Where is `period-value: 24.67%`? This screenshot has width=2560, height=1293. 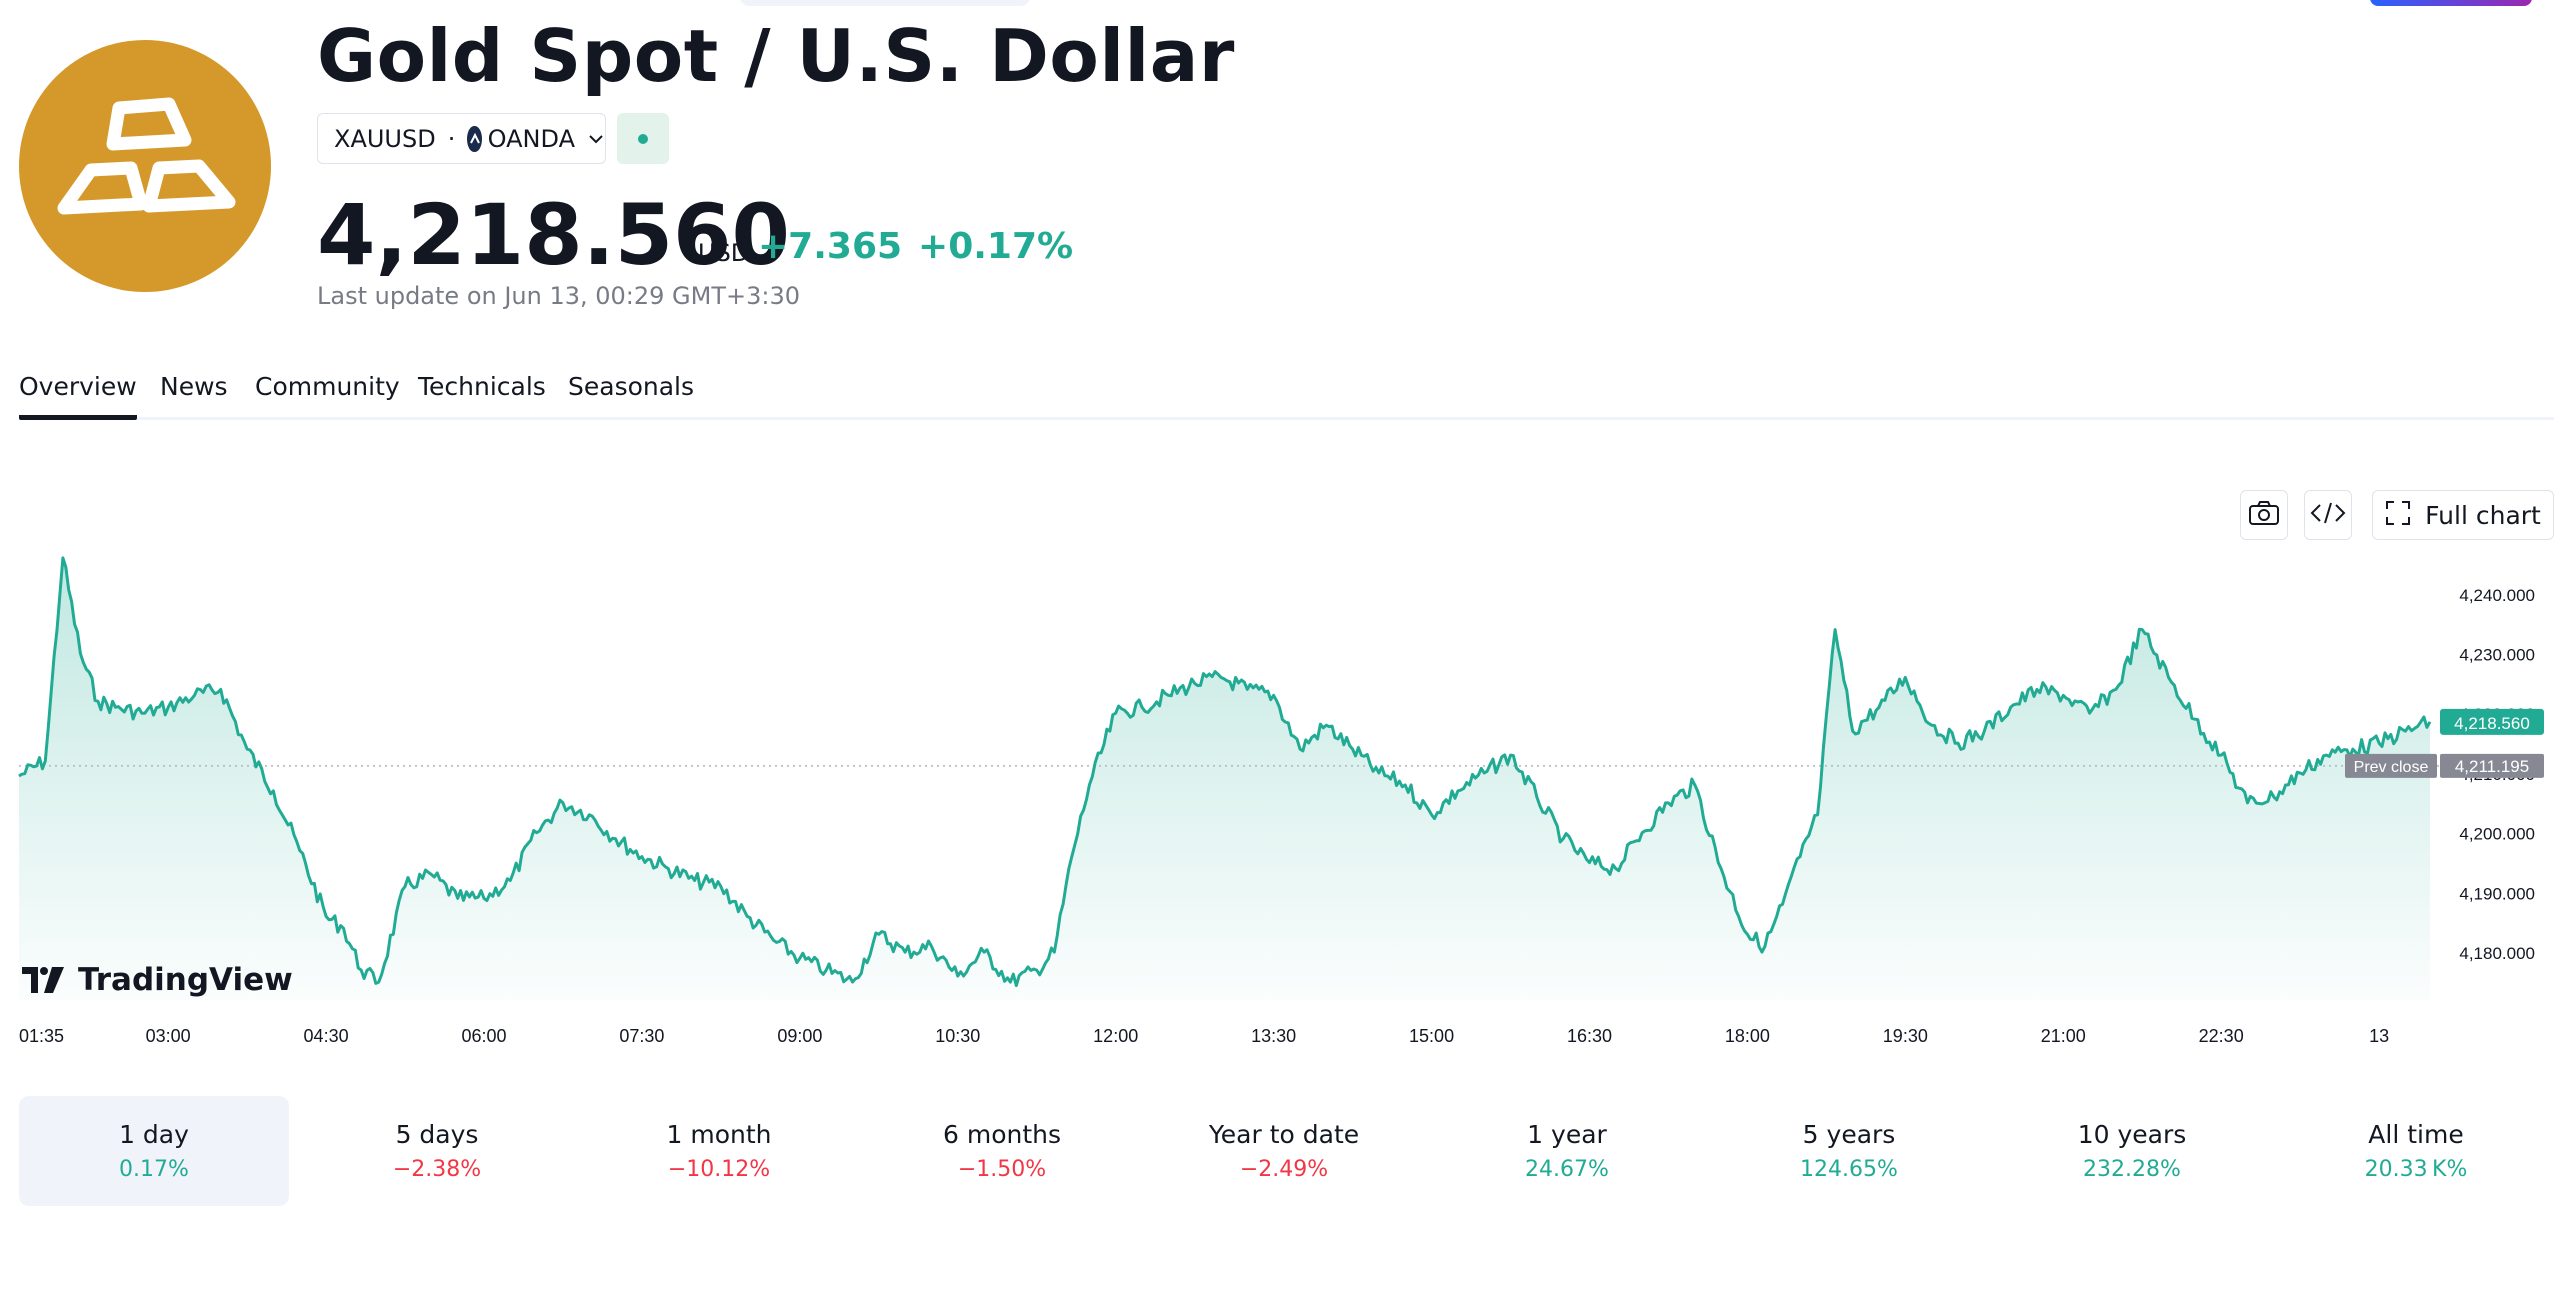 period-value: 24.67% is located at coordinates (1567, 1169).